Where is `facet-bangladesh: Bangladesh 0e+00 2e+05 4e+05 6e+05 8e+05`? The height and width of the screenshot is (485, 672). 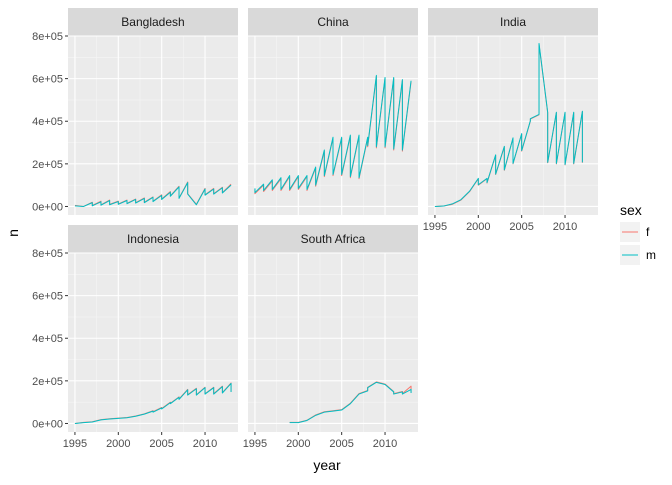
facet-bangladesh: Bangladesh 0e+00 2e+05 4e+05 6e+05 8e+05 is located at coordinates (135, 111).